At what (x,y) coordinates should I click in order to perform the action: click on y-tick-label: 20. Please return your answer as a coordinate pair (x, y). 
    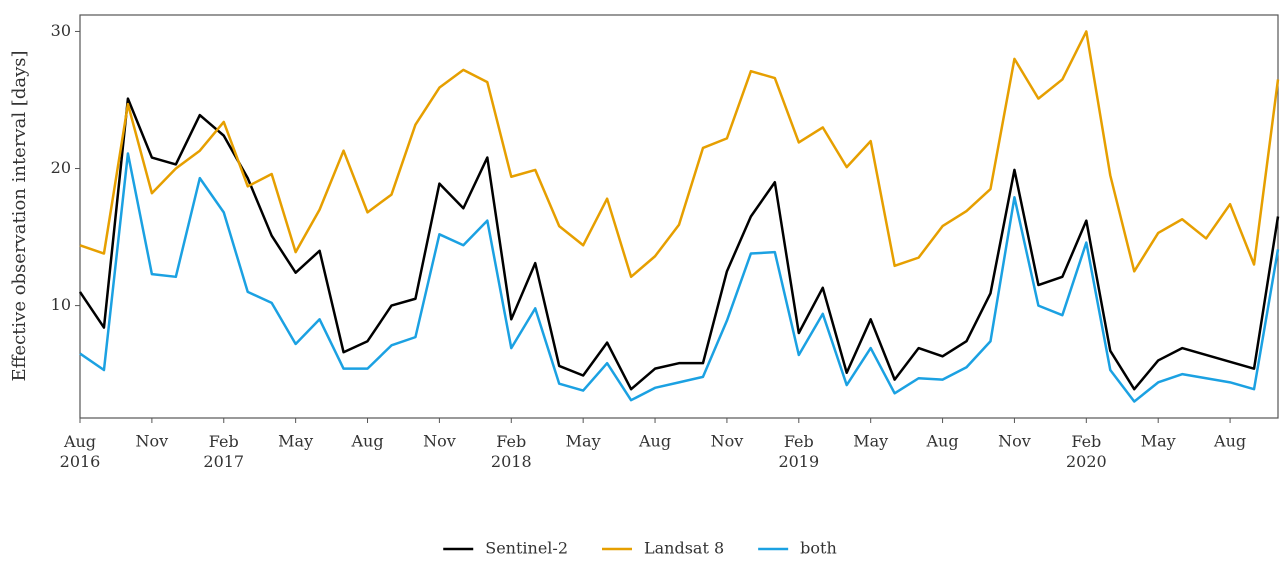
    Looking at the image, I should click on (61, 167).